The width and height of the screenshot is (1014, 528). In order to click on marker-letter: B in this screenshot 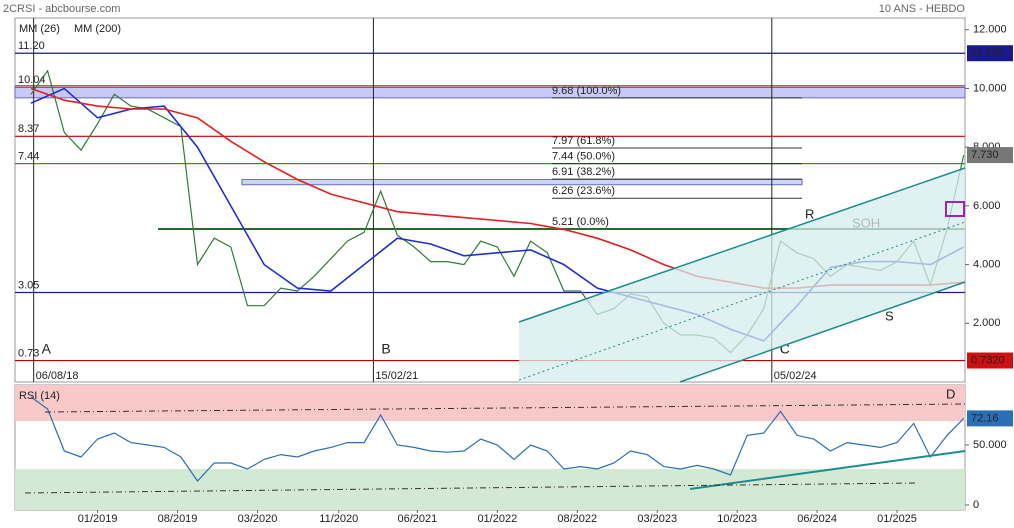, I will do `click(385, 349)`.